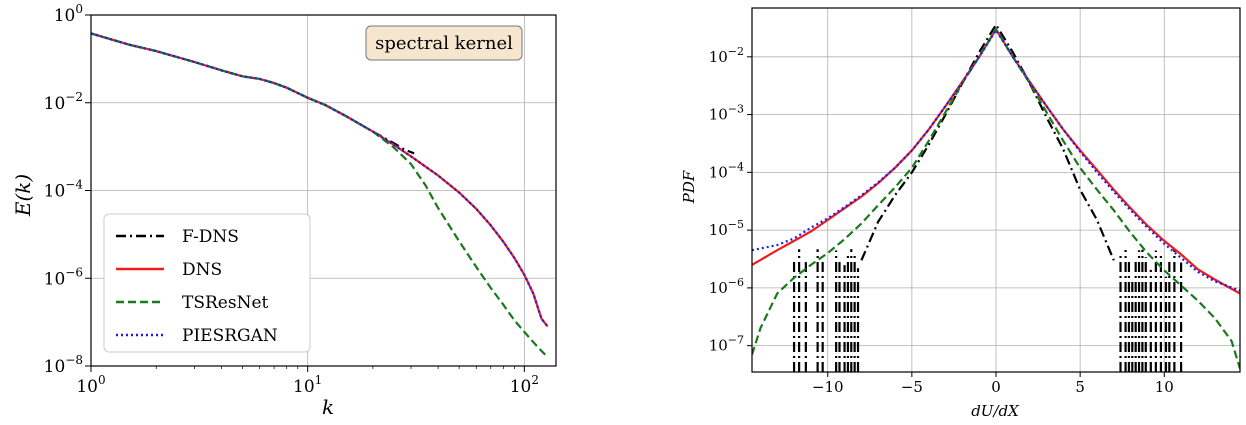 Image resolution: width=1246 pixels, height=425 pixels. What do you see at coordinates (995, 411) in the screenshot?
I see `x-axis-label: dU/dX` at bounding box center [995, 411].